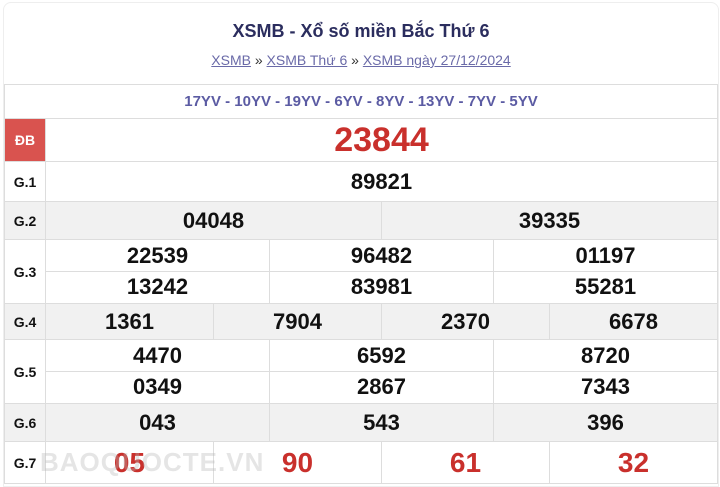  I want to click on label-g7: G.7, so click(25, 462).